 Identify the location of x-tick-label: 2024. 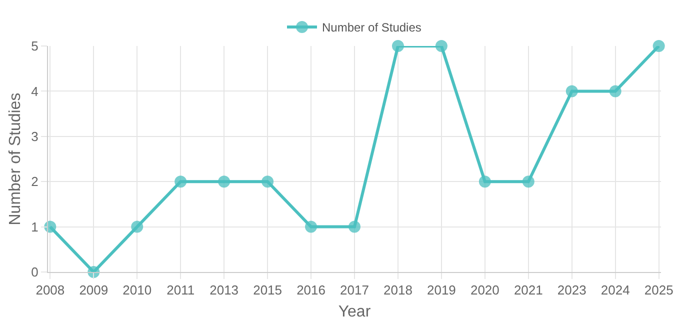
(615, 290).